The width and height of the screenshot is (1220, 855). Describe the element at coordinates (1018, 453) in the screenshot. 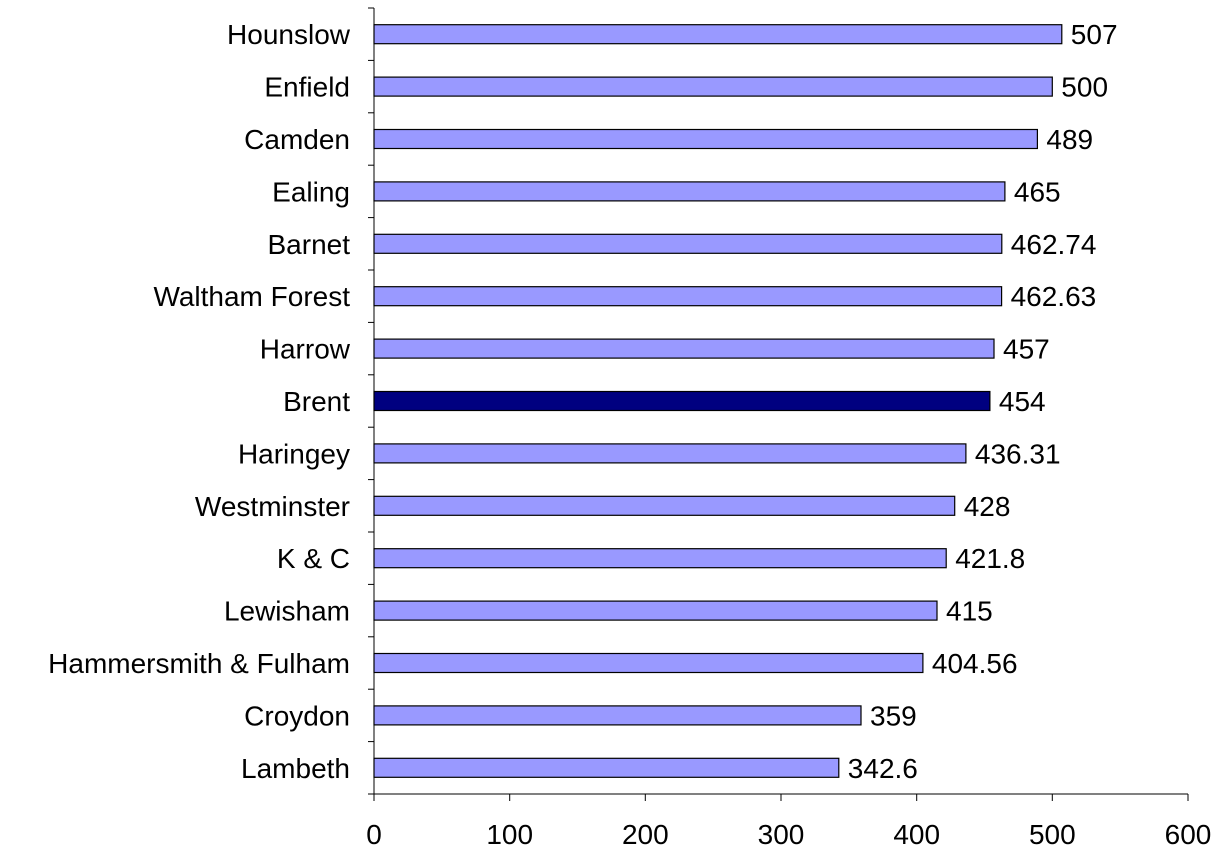

I see `data-label: 436.31` at that location.